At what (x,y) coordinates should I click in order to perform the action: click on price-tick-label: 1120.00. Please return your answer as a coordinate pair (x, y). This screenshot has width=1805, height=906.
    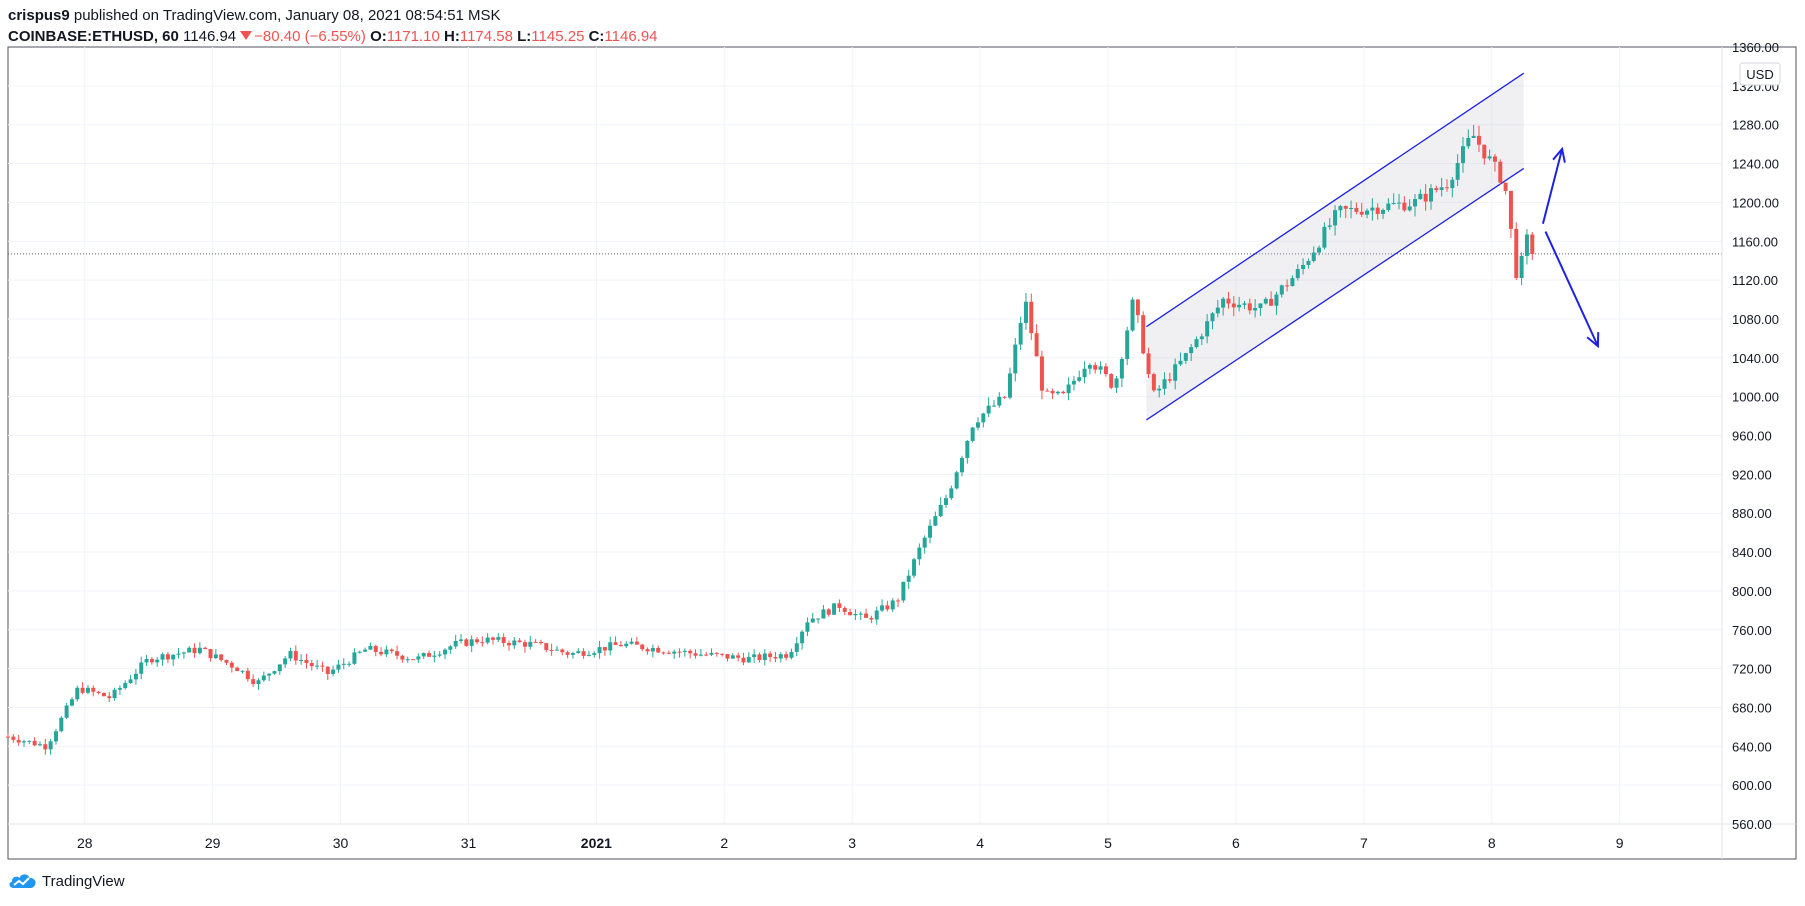
    Looking at the image, I should click on (1755, 280).